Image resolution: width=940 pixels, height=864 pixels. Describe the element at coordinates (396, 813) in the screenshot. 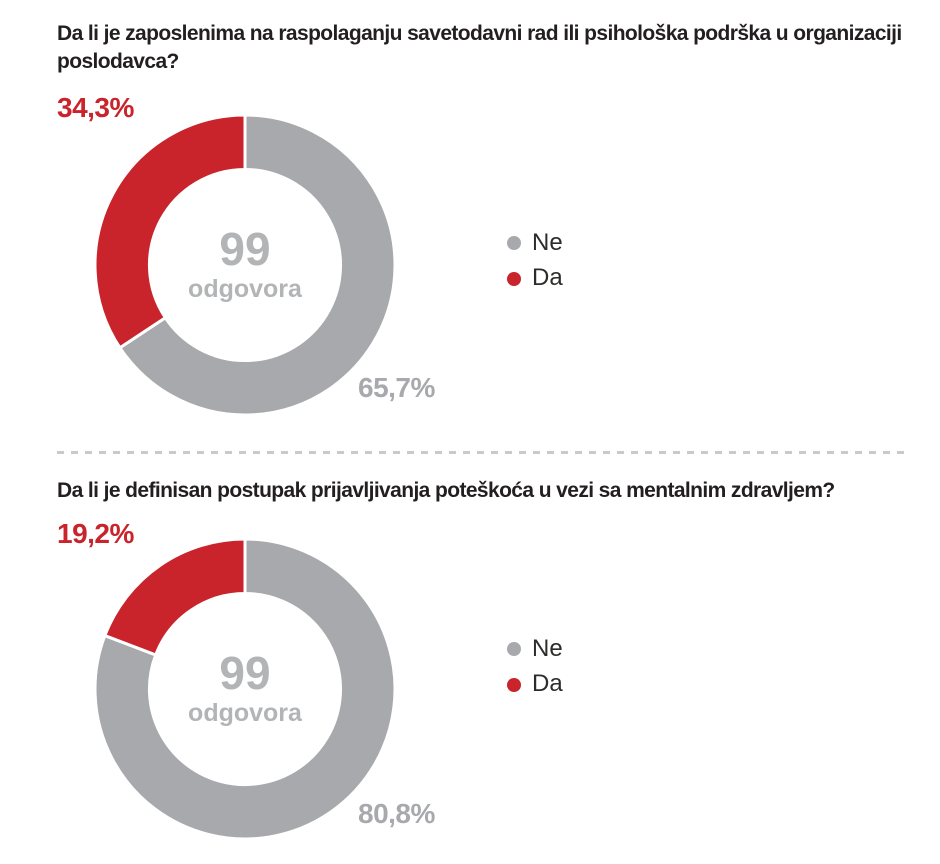

I see `percentage-label-ne: 80,8%` at that location.